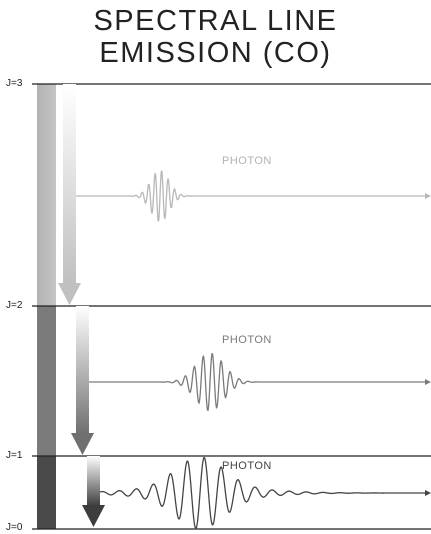  What do you see at coordinates (247, 161) in the screenshot?
I see `photon-label-1: PHOTON` at bounding box center [247, 161].